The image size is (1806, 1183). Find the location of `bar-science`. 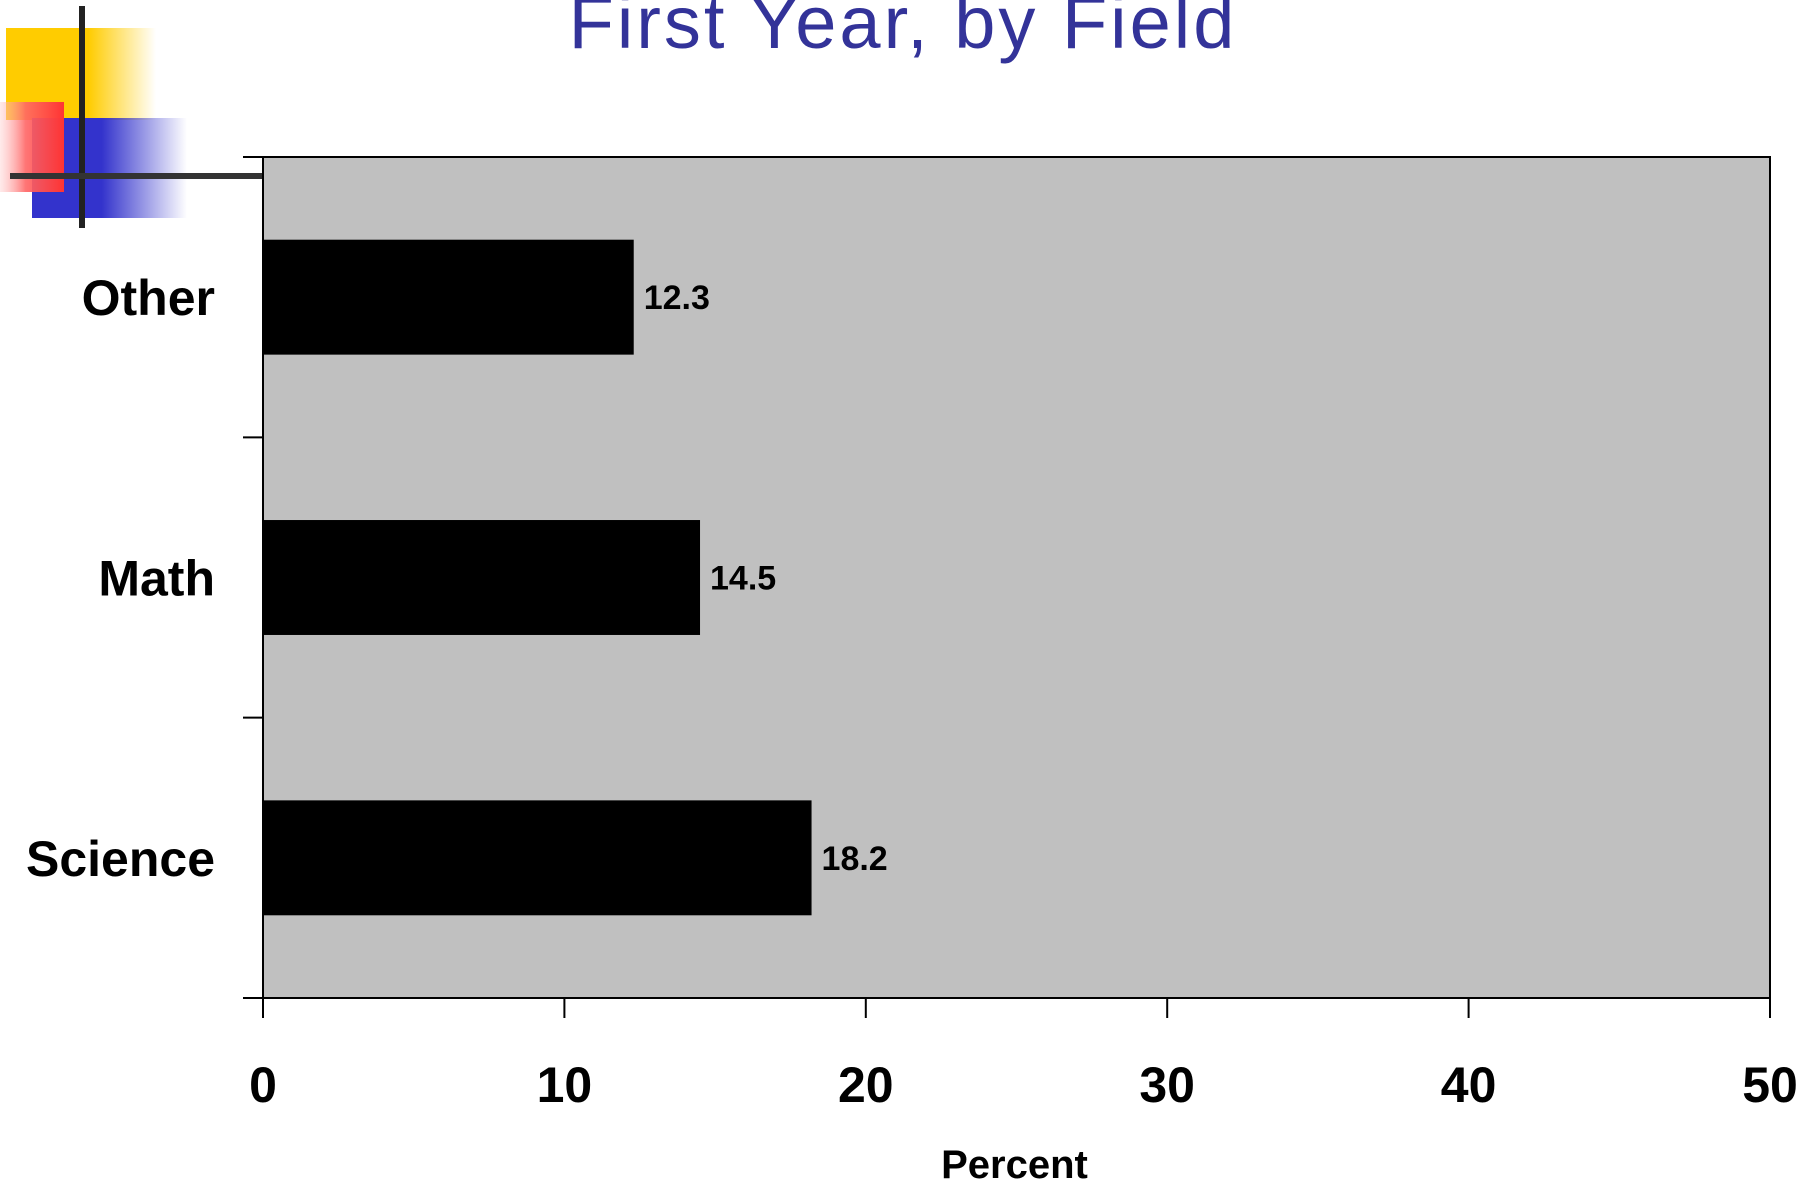

bar-science is located at coordinates (537, 858).